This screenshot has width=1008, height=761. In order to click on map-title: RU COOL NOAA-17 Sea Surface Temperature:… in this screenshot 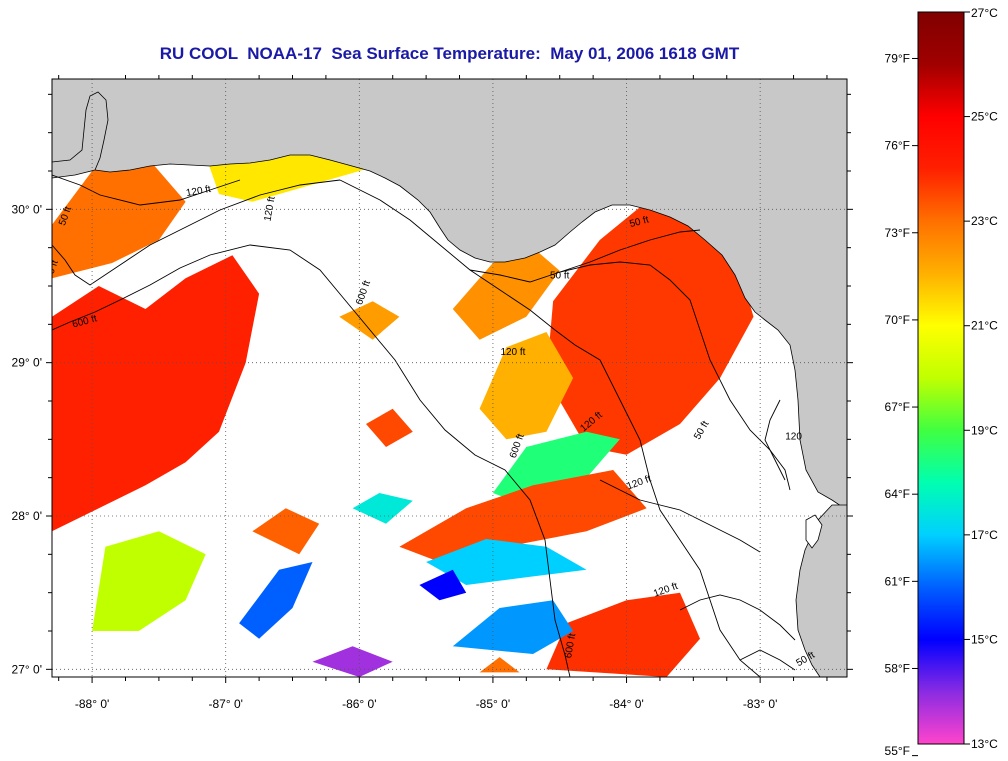, I will do `click(449, 53)`.